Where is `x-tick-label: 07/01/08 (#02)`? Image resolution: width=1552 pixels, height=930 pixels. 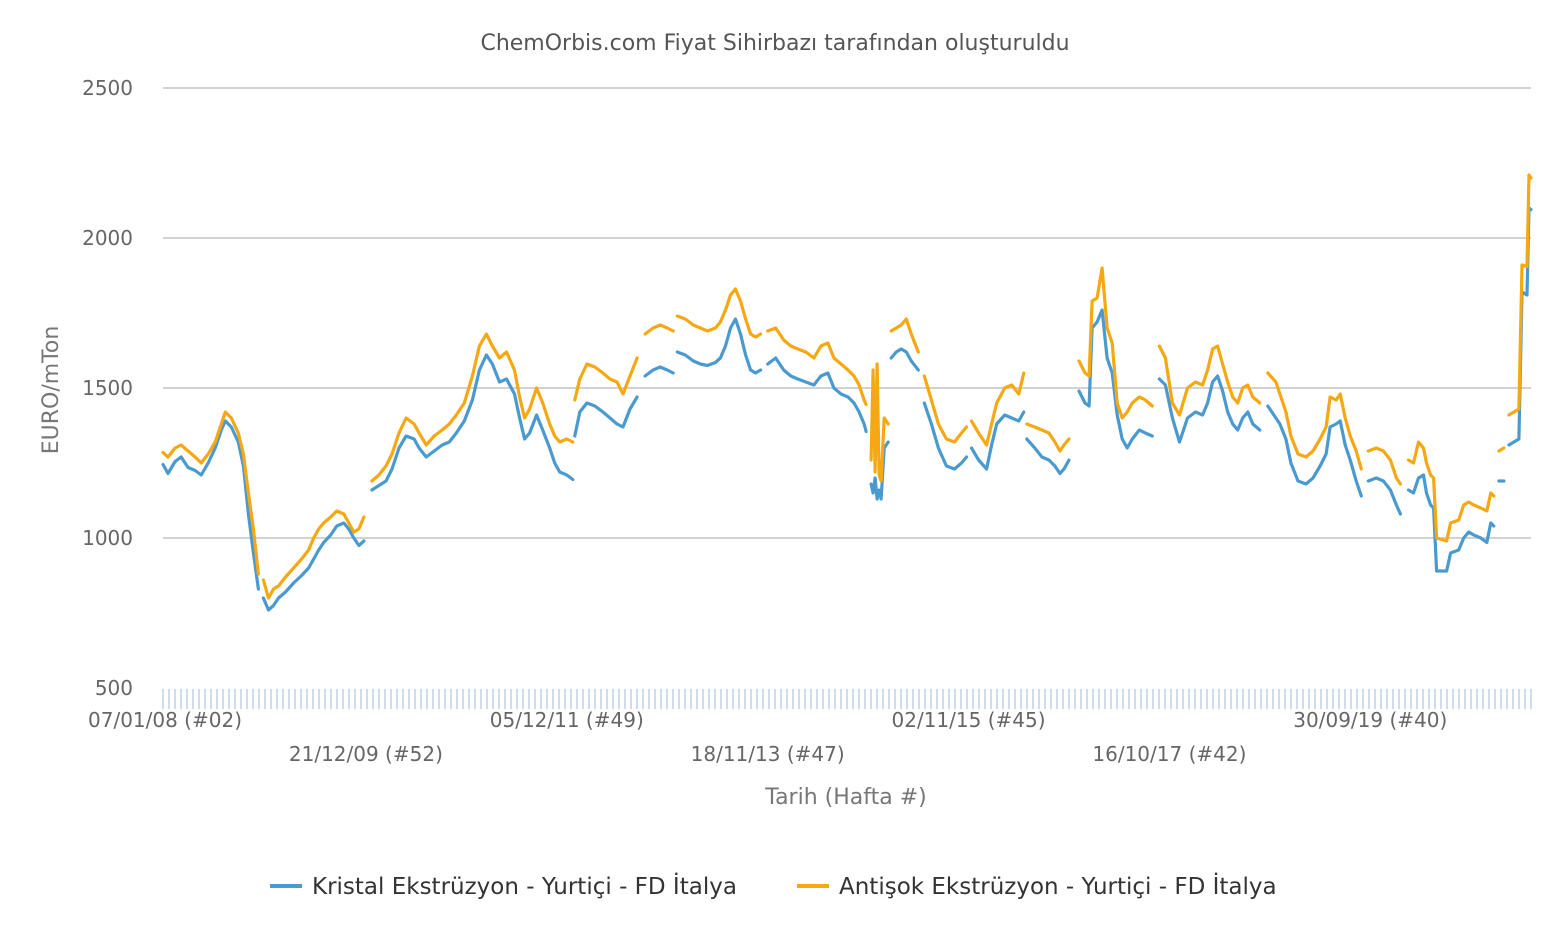
x-tick-label: 07/01/08 (#02) is located at coordinates (165, 720).